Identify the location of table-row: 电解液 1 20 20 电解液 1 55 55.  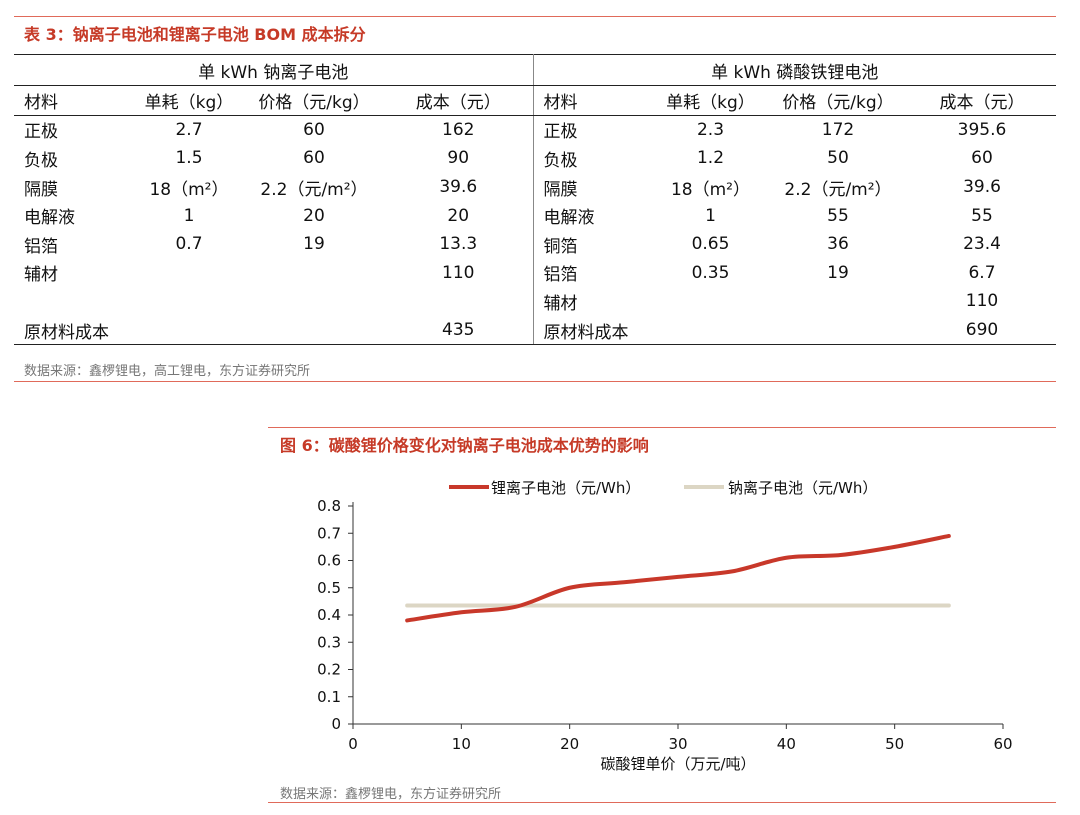
(535, 215).